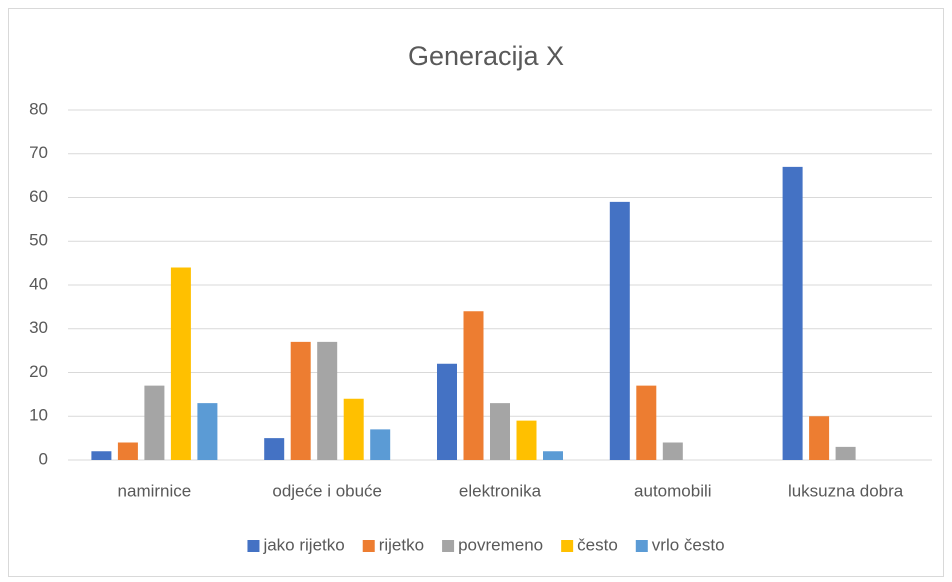 The height and width of the screenshot is (582, 952). I want to click on y-tick-label: 30, so click(38, 327).